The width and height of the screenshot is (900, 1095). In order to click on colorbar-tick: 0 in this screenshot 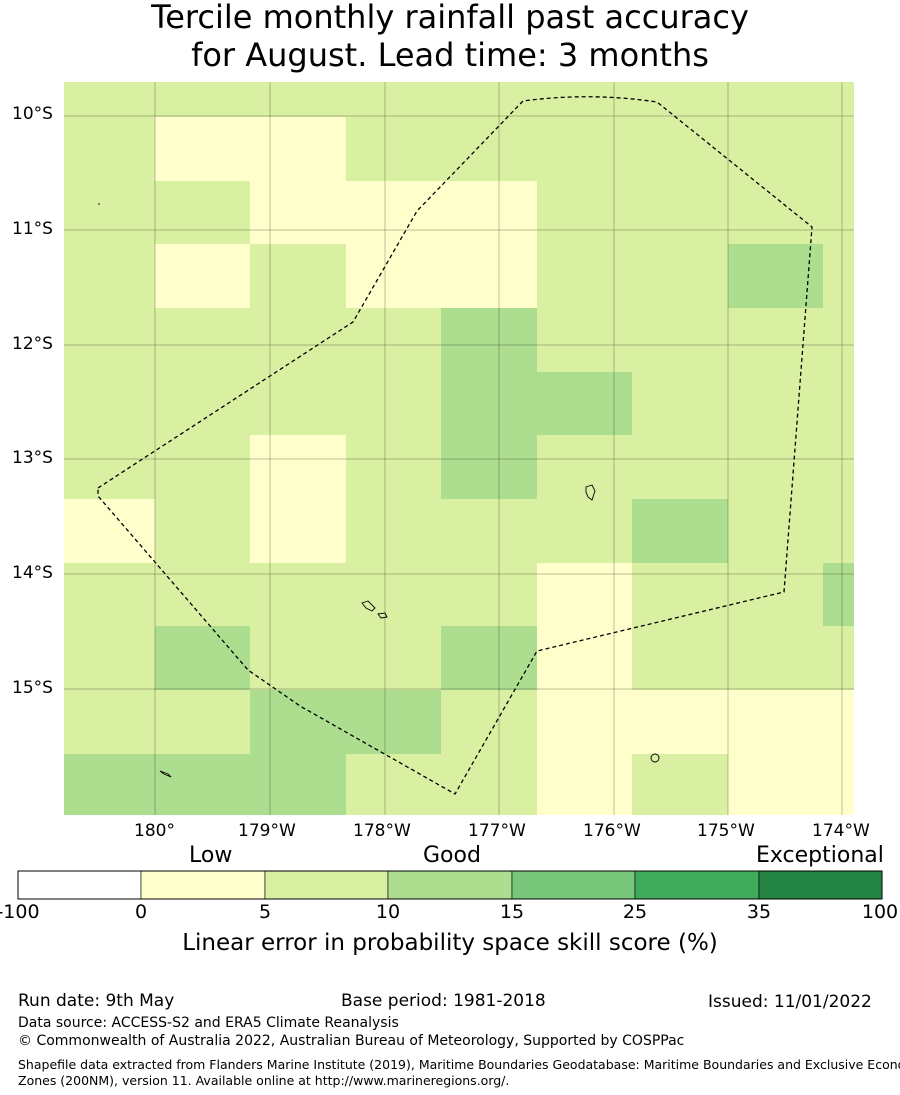, I will do `click(141, 912)`.